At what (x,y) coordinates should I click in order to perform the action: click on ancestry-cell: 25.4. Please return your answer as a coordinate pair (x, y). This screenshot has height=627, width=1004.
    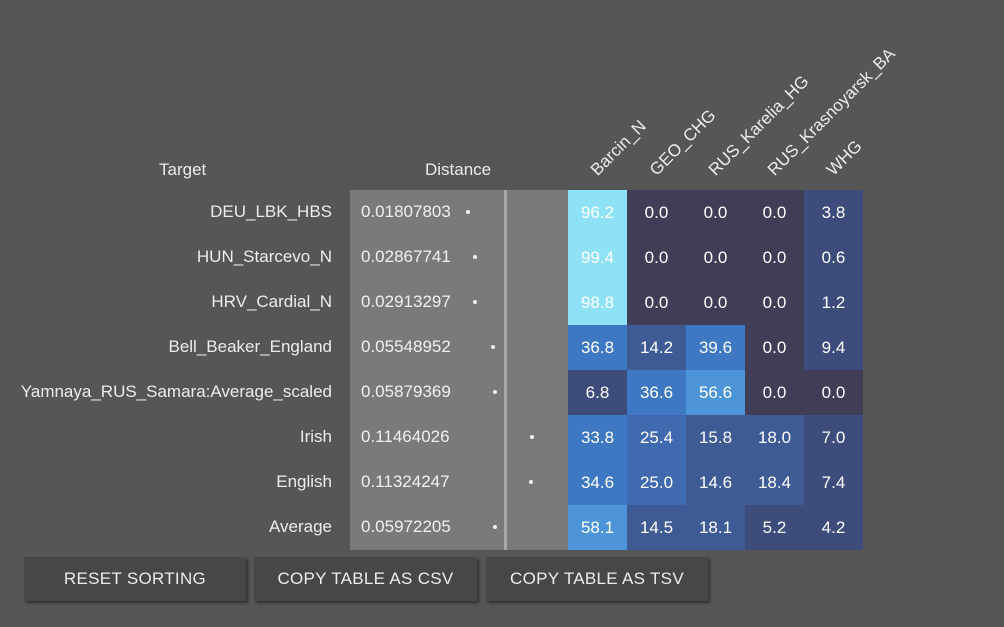
    Looking at the image, I should click on (656, 437).